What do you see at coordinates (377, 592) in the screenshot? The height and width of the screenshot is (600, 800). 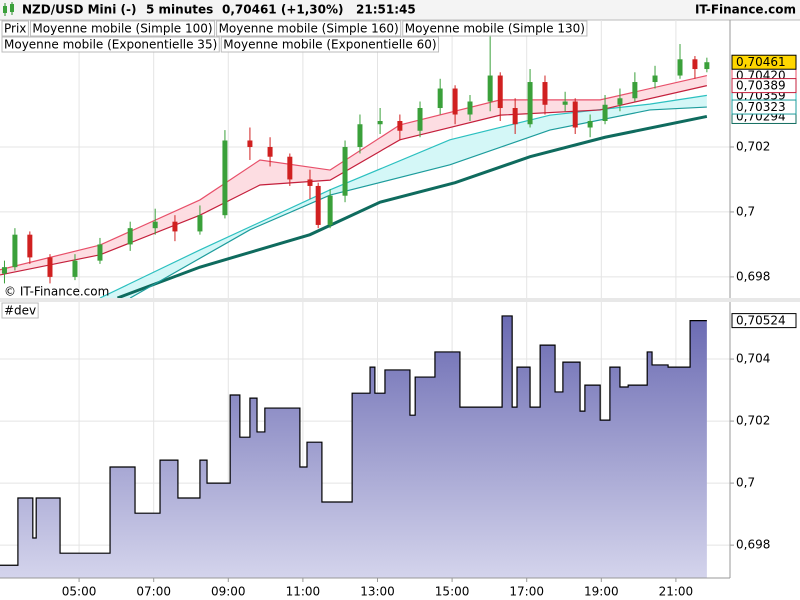 I see `x-tick-label: 13:00` at bounding box center [377, 592].